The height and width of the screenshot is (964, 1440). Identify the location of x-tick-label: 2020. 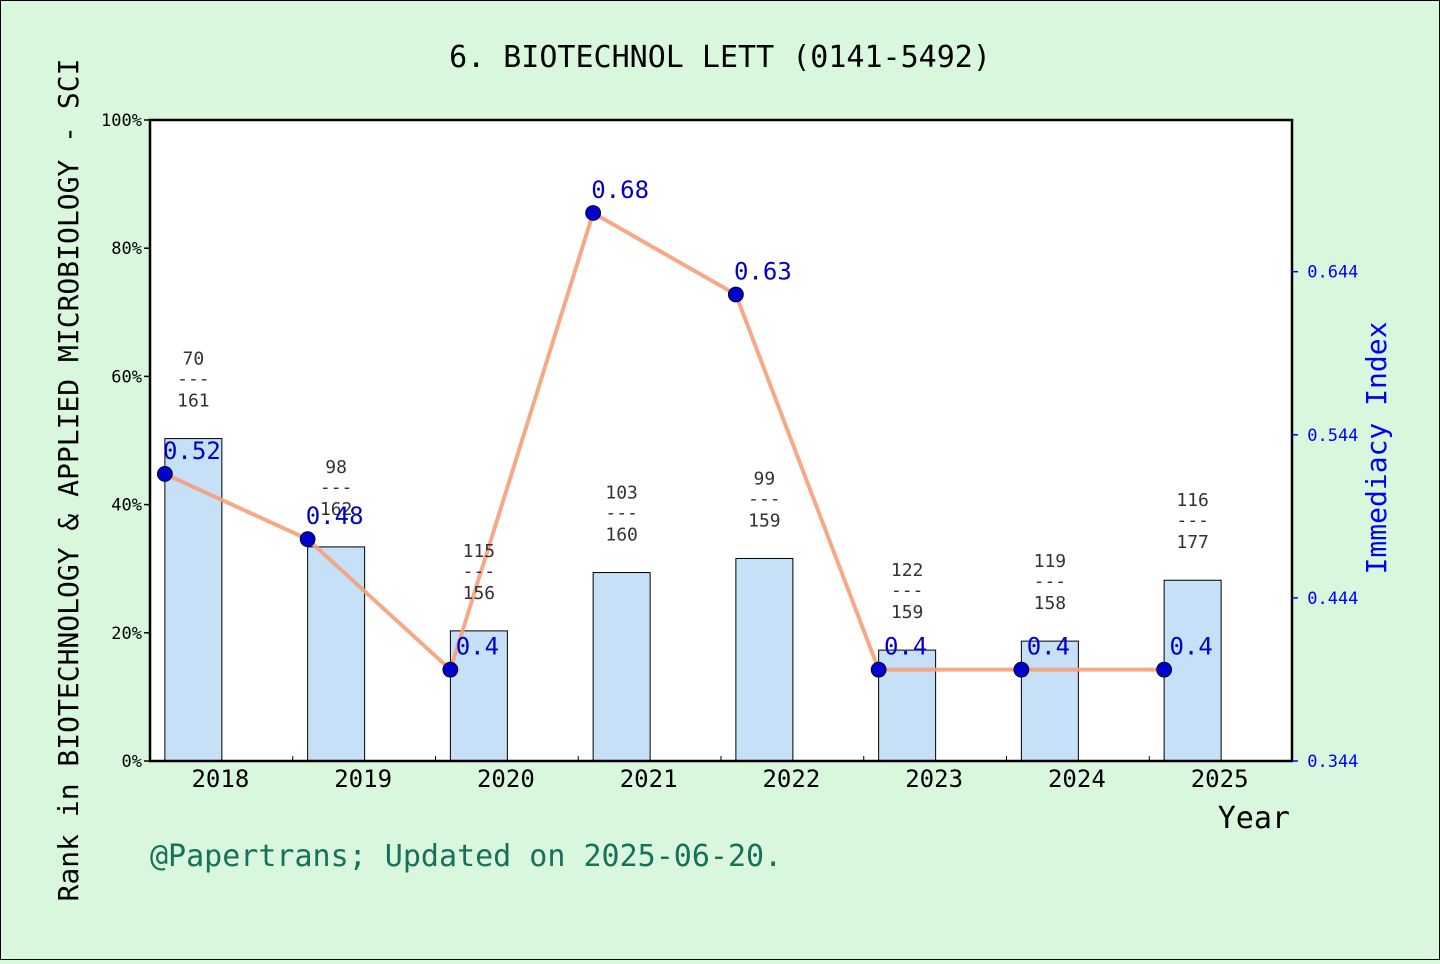
(506, 779).